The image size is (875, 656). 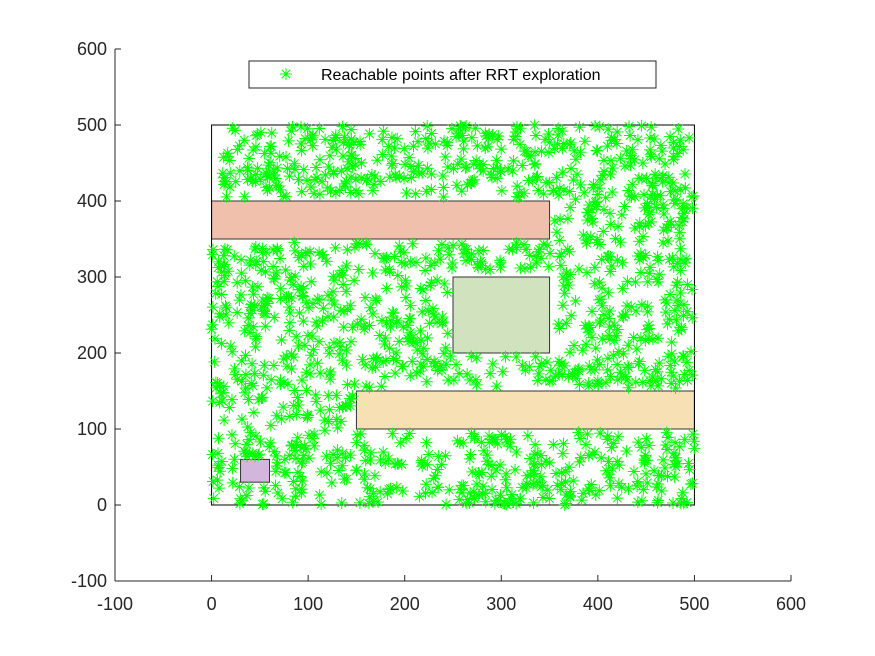 What do you see at coordinates (694, 604) in the screenshot?
I see `x-tick-label: 500` at bounding box center [694, 604].